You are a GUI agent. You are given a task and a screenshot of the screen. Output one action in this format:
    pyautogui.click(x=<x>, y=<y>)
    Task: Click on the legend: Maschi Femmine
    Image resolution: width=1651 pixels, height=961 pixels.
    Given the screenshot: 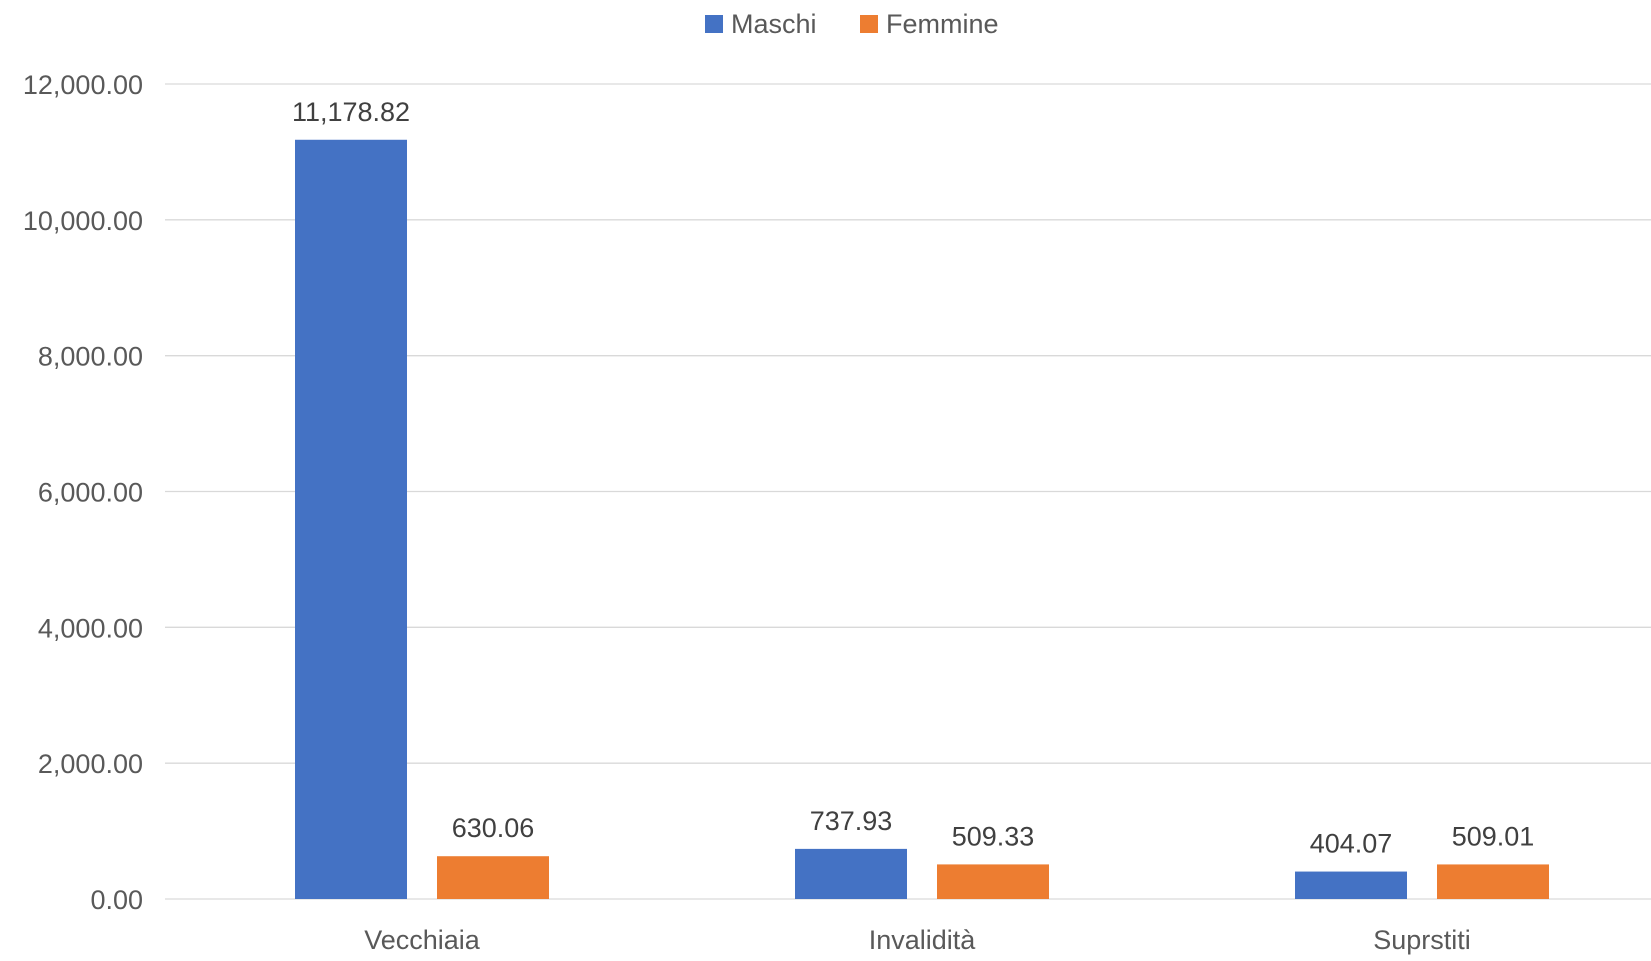 What is the action you would take?
    pyautogui.click(x=852, y=24)
    